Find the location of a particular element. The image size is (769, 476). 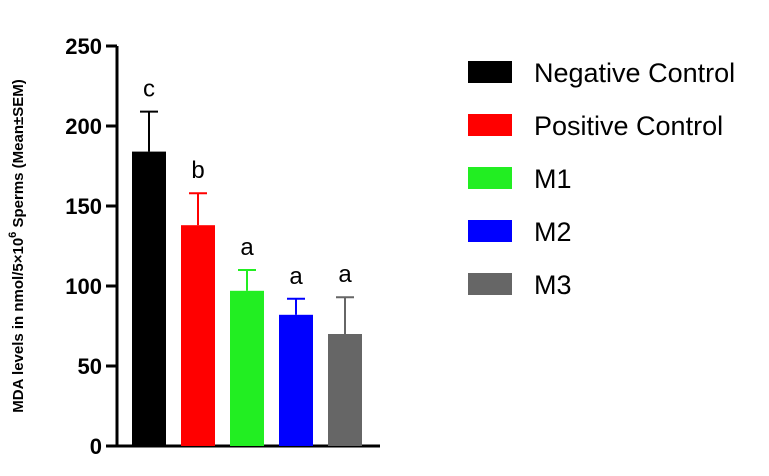

y-tick-label-100: 100 is located at coordinates (83, 286).